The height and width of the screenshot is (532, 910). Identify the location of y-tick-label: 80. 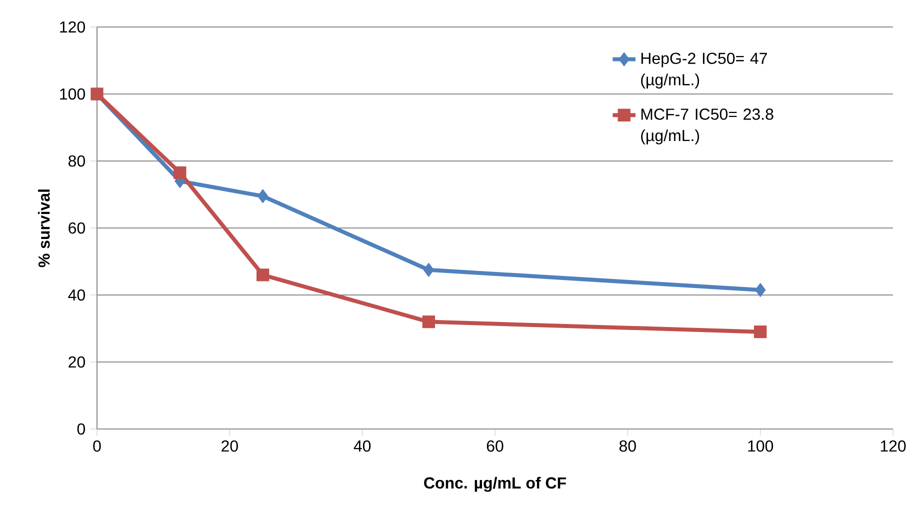
(76, 161).